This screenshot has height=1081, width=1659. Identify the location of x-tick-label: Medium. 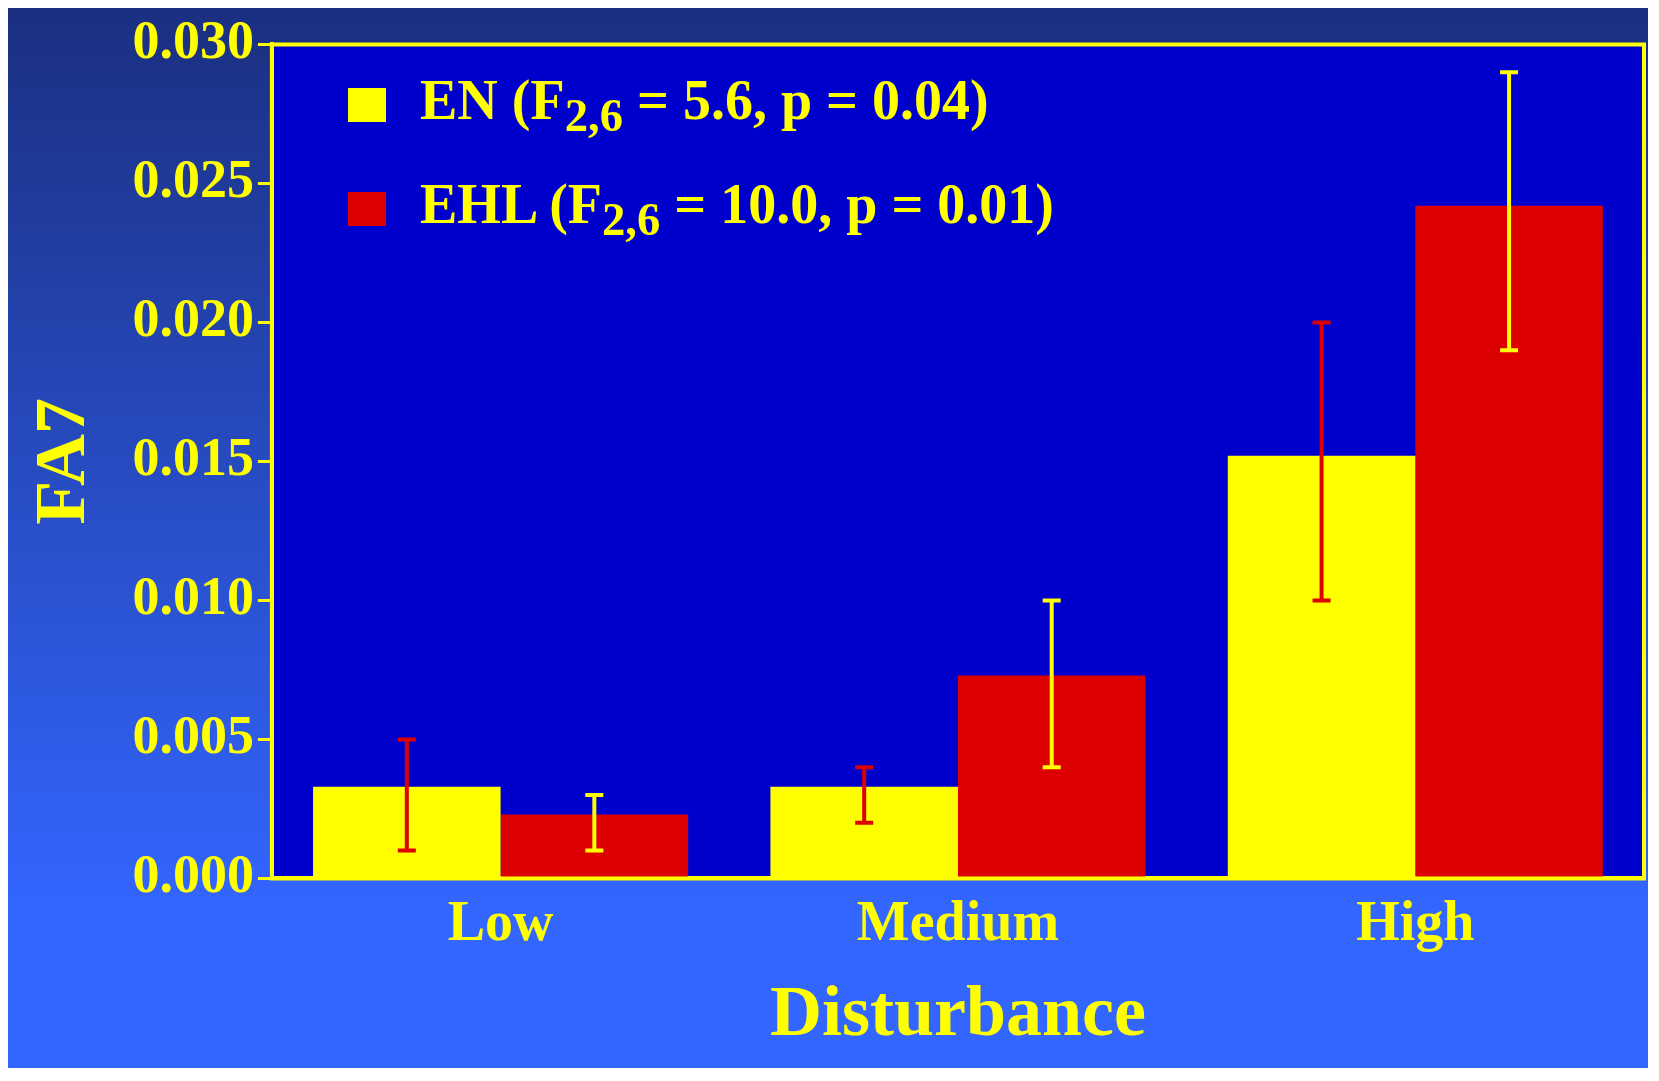
(958, 921).